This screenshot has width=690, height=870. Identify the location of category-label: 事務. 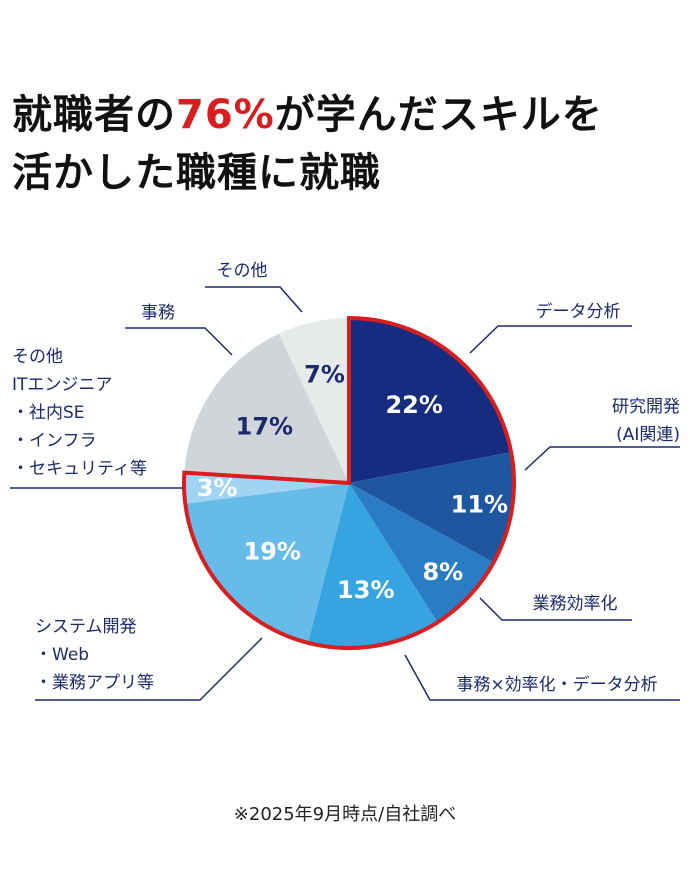
(158, 313).